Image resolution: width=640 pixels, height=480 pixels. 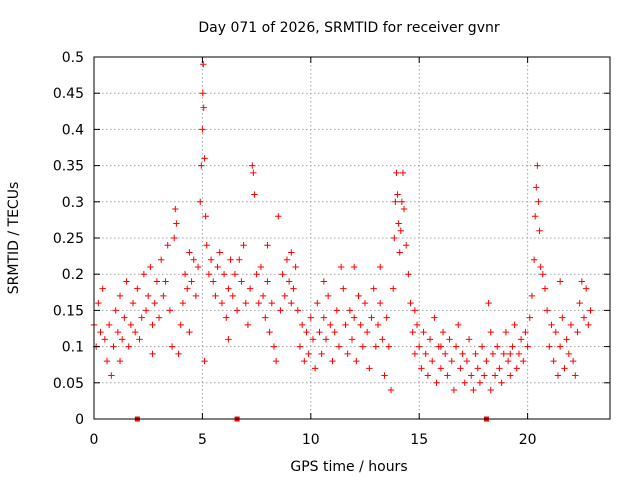 I want to click on x-tick-label: 10, so click(x=311, y=440).